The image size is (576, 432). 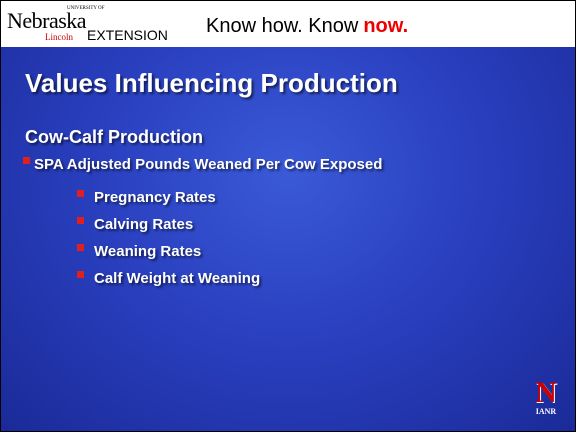 I want to click on tagline-text: Know how. Know, so click(x=282, y=26).